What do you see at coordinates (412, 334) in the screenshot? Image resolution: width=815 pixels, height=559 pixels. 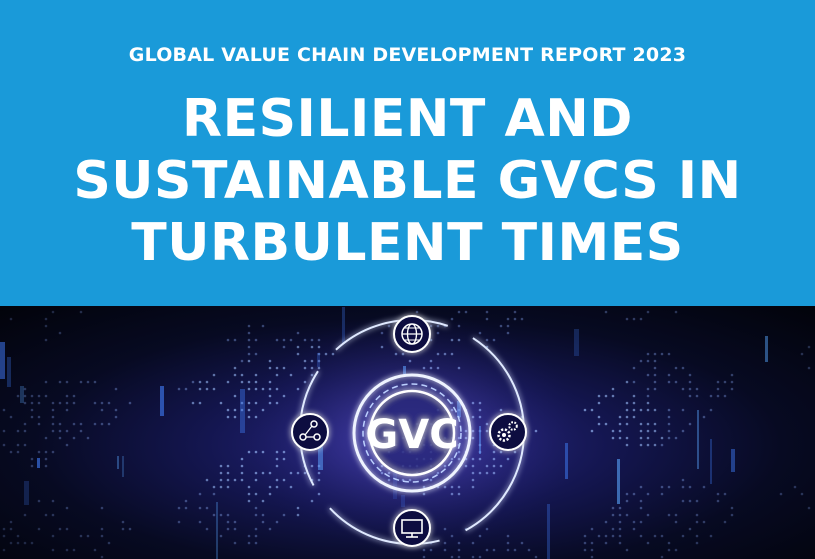 I see `globe-icon` at bounding box center [412, 334].